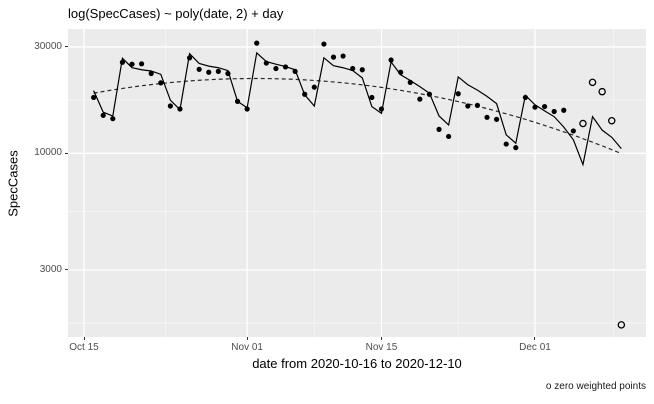 The width and height of the screenshot is (654, 404). Describe the element at coordinates (357, 363) in the screenshot. I see `x-axis-title: date from 2020-10-16 to 2020-12-10` at that location.